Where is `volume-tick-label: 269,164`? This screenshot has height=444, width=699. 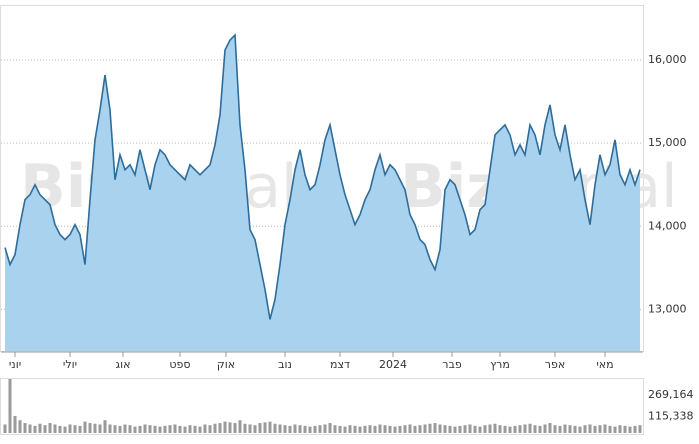
volume-tick-label: 269,164 is located at coordinates (671, 394).